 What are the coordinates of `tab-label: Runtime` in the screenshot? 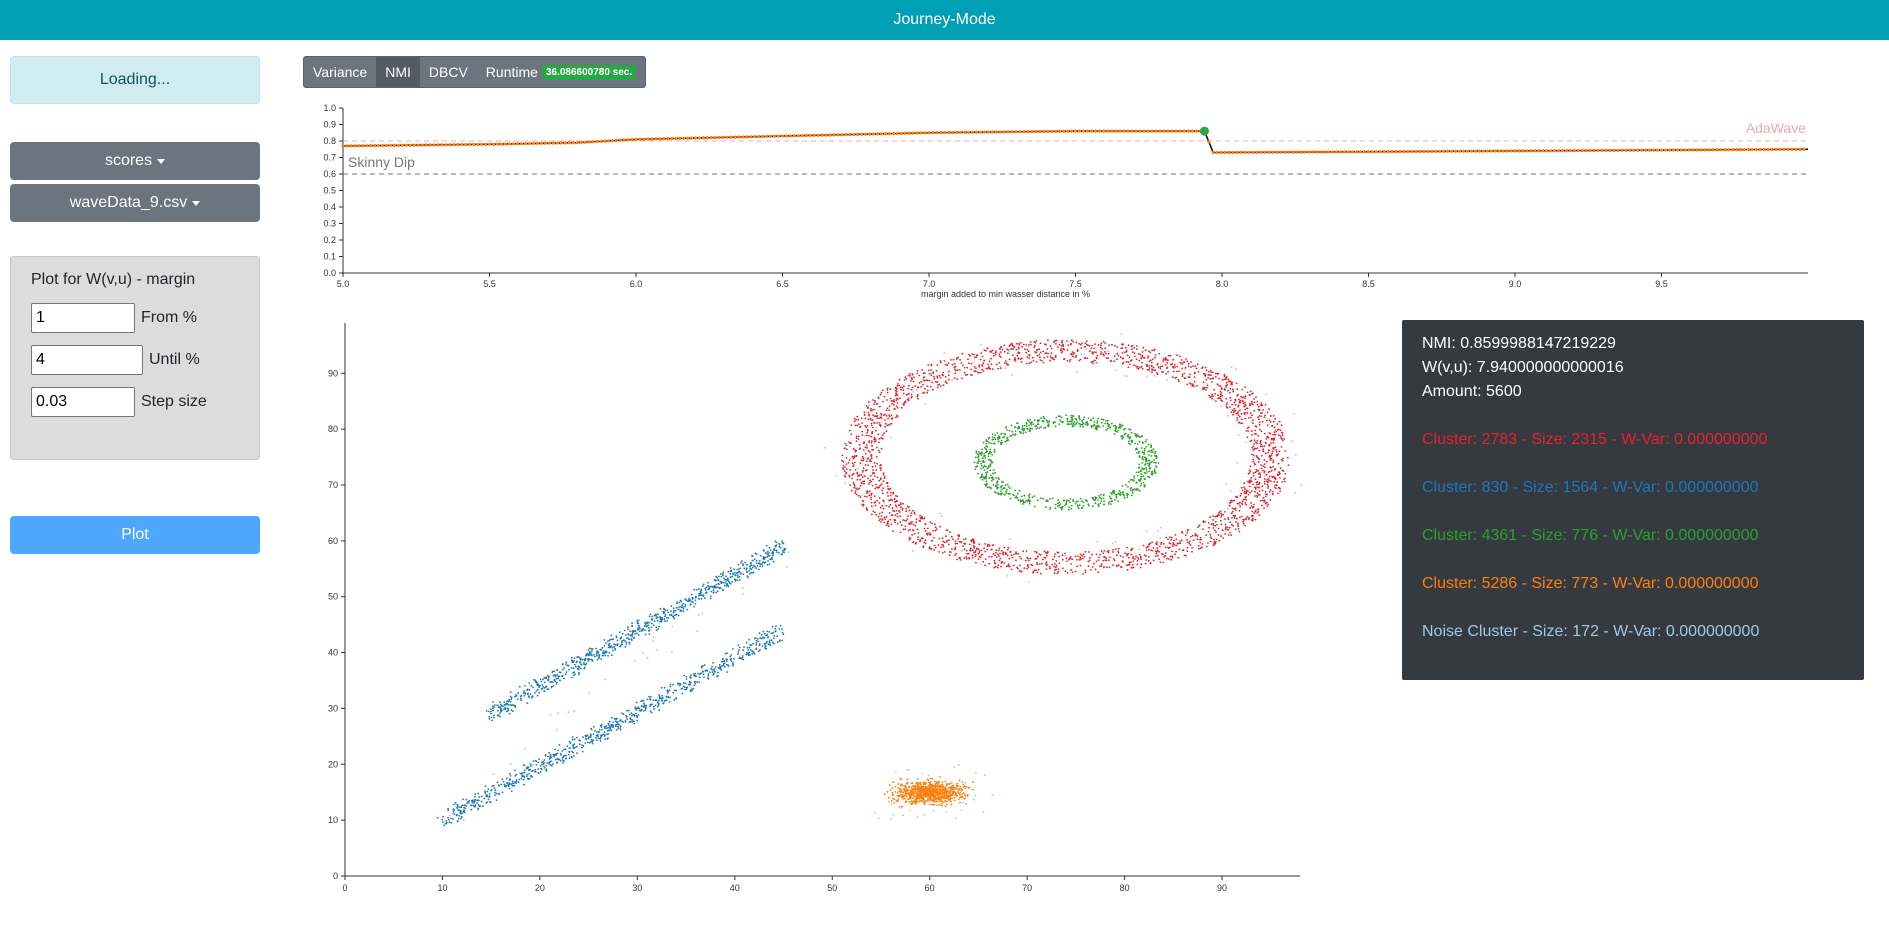 It's located at (511, 72).